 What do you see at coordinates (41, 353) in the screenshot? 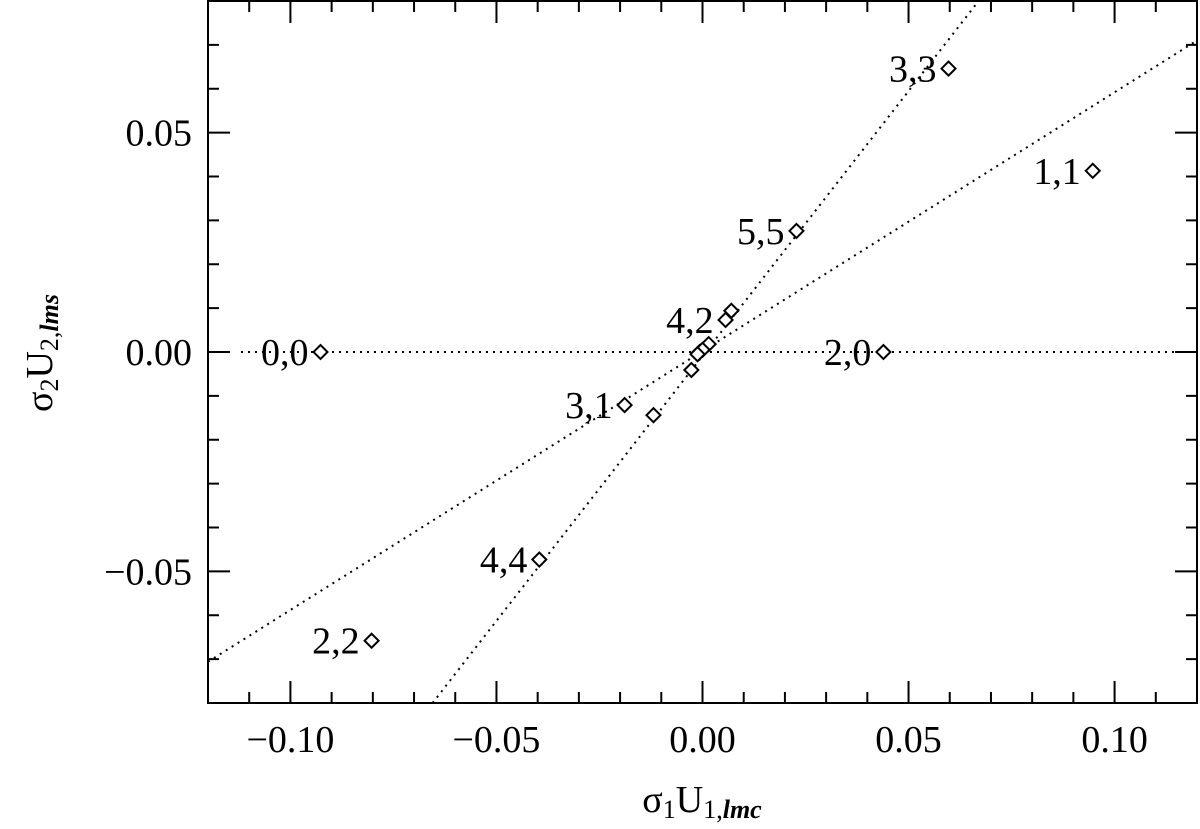
I see `y-axis-label: σ2U2,lms` at bounding box center [41, 353].